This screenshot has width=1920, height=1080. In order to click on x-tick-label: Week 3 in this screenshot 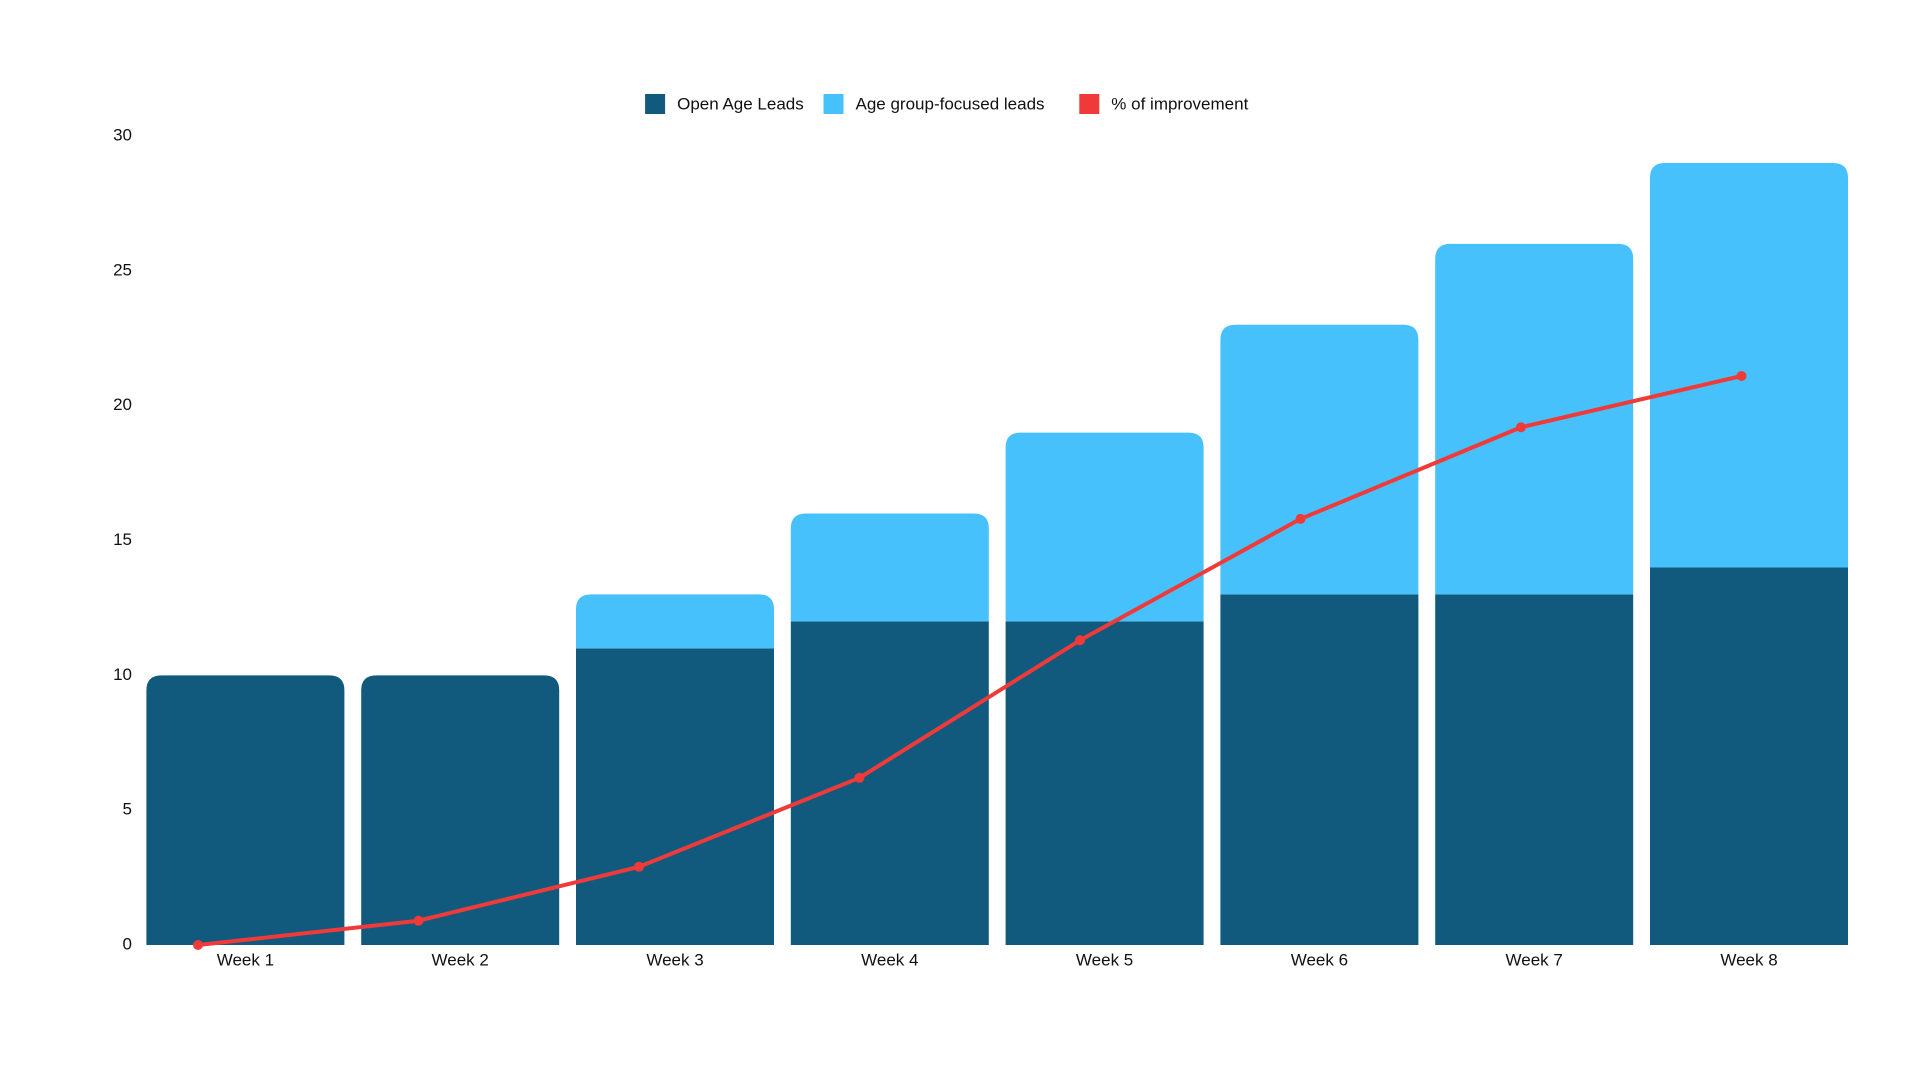, I will do `click(674, 959)`.